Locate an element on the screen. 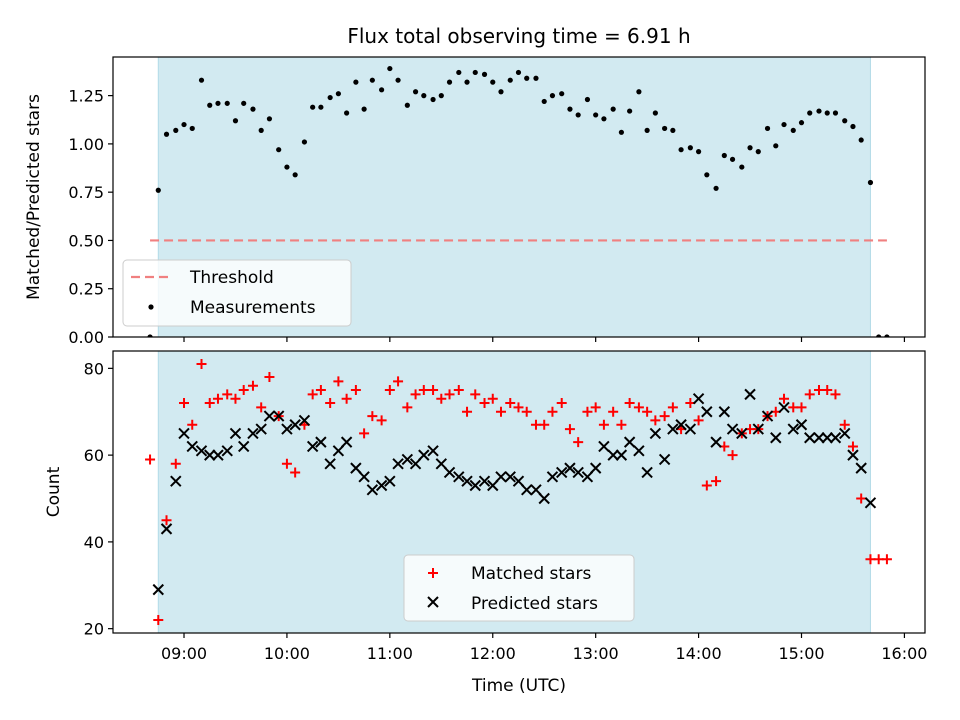 This screenshot has height=720, width=960. y-tick-label: 0.25 is located at coordinates (86, 289).